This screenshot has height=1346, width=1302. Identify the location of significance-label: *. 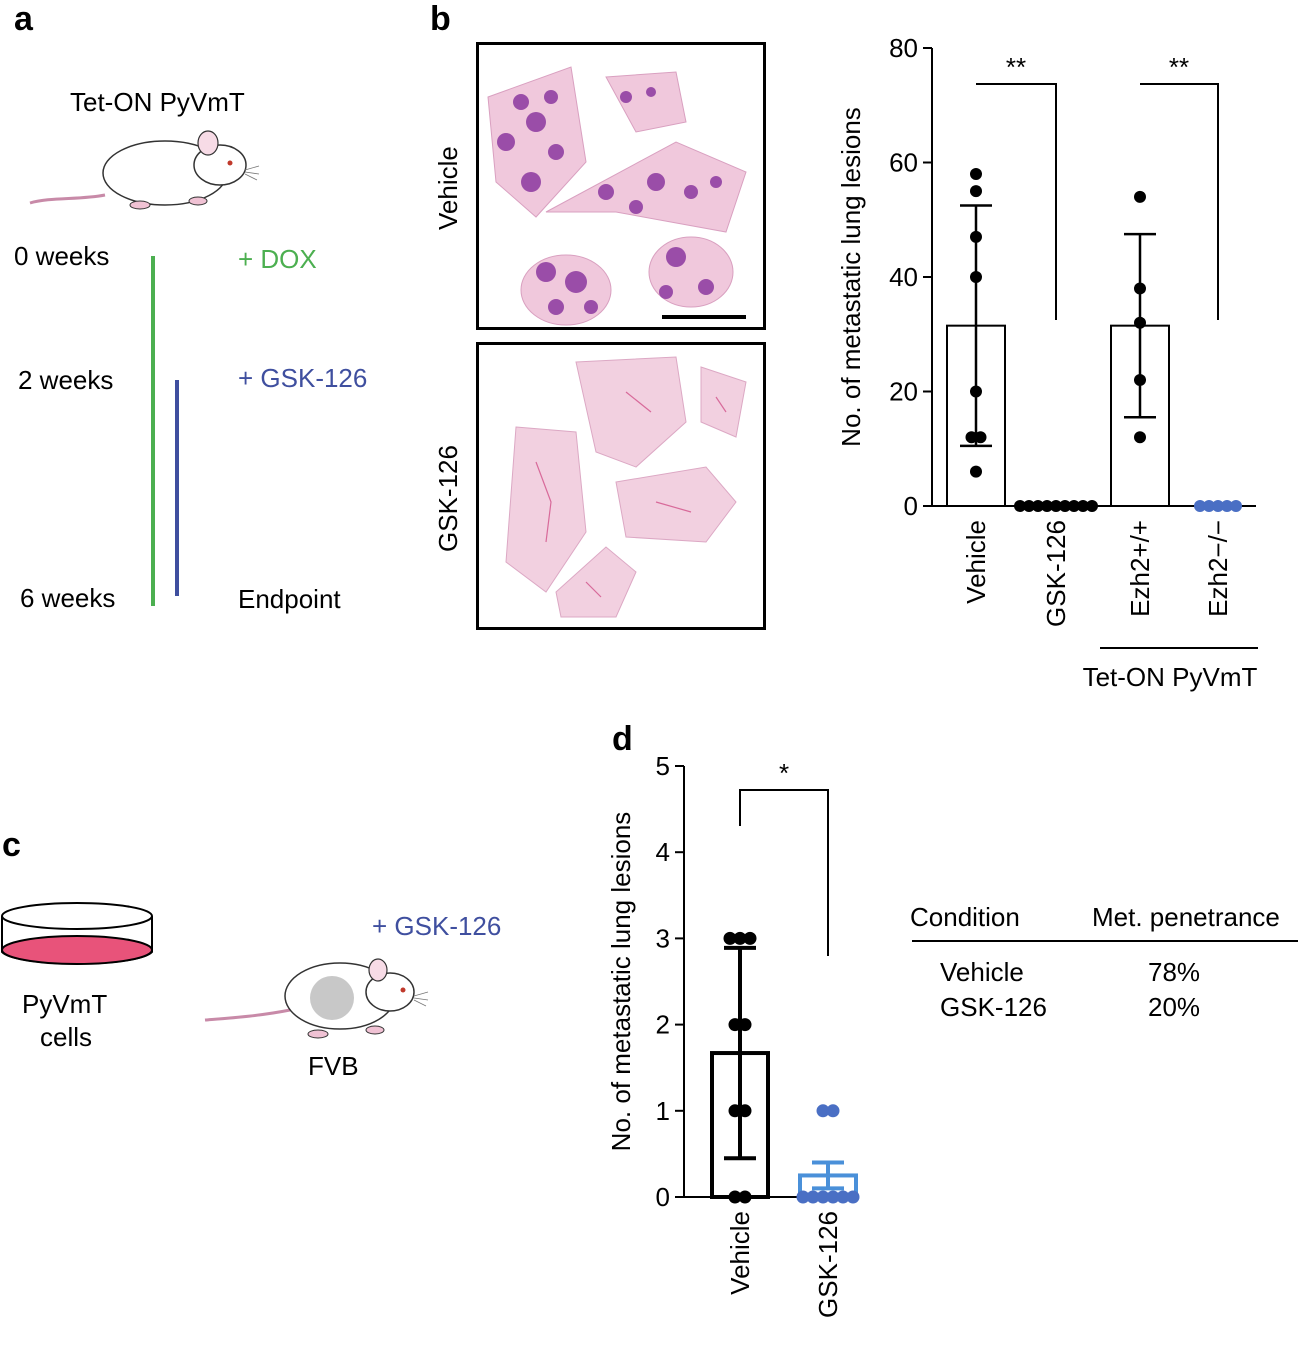
(784, 773).